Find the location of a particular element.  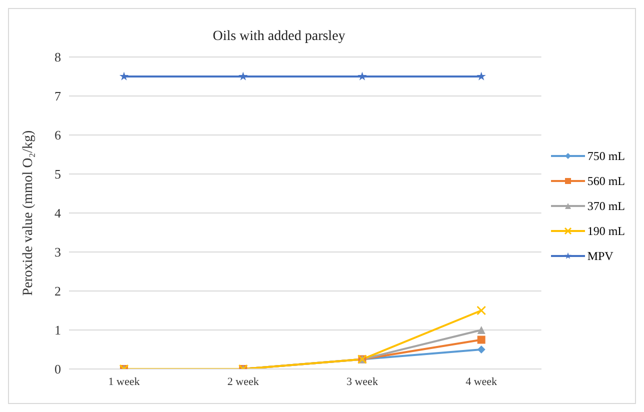

legend-label: 560 mL is located at coordinates (606, 181).